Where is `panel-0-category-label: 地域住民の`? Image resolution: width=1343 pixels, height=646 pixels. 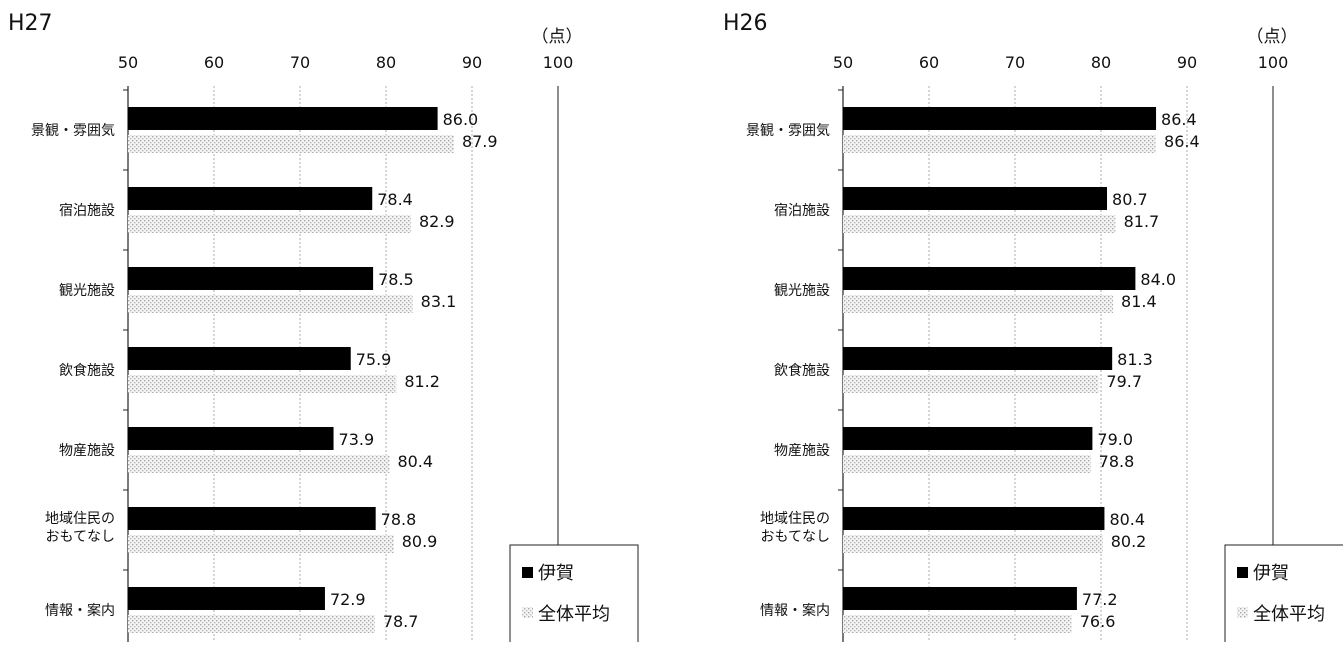 panel-0-category-label: 地域住民の is located at coordinates (80, 519).